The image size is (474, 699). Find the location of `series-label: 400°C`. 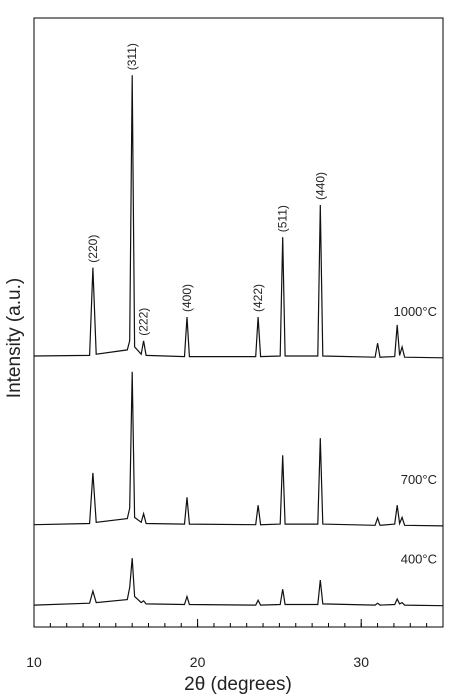

series-label: 400°C is located at coordinates (419, 559).